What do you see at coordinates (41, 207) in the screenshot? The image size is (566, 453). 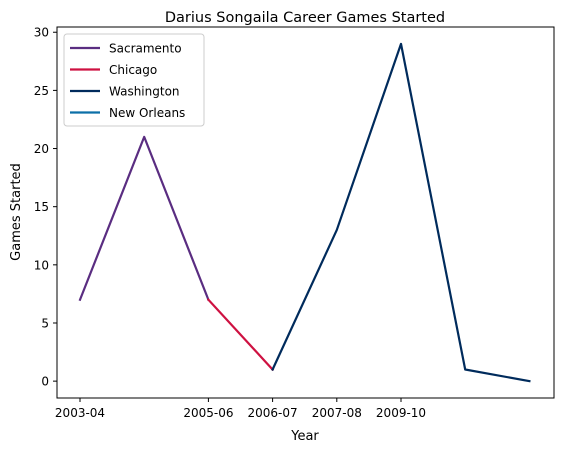 I see `y-tick-label: 15` at bounding box center [41, 207].